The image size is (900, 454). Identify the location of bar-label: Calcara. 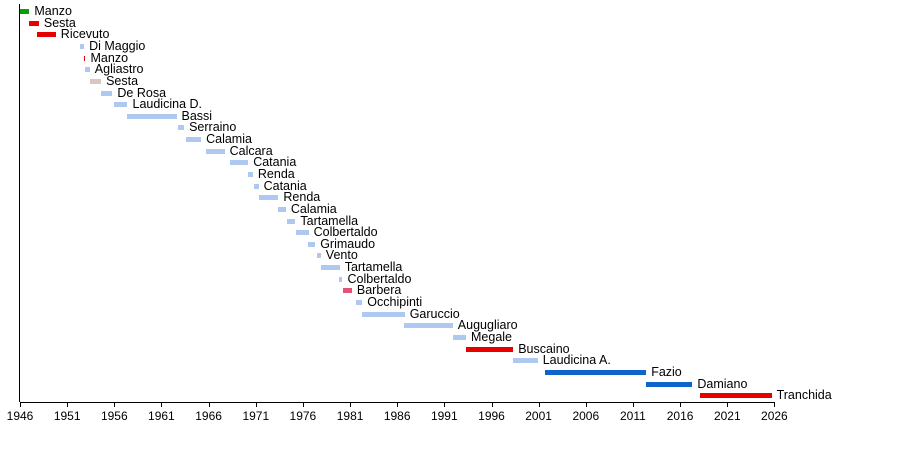
(251, 150).